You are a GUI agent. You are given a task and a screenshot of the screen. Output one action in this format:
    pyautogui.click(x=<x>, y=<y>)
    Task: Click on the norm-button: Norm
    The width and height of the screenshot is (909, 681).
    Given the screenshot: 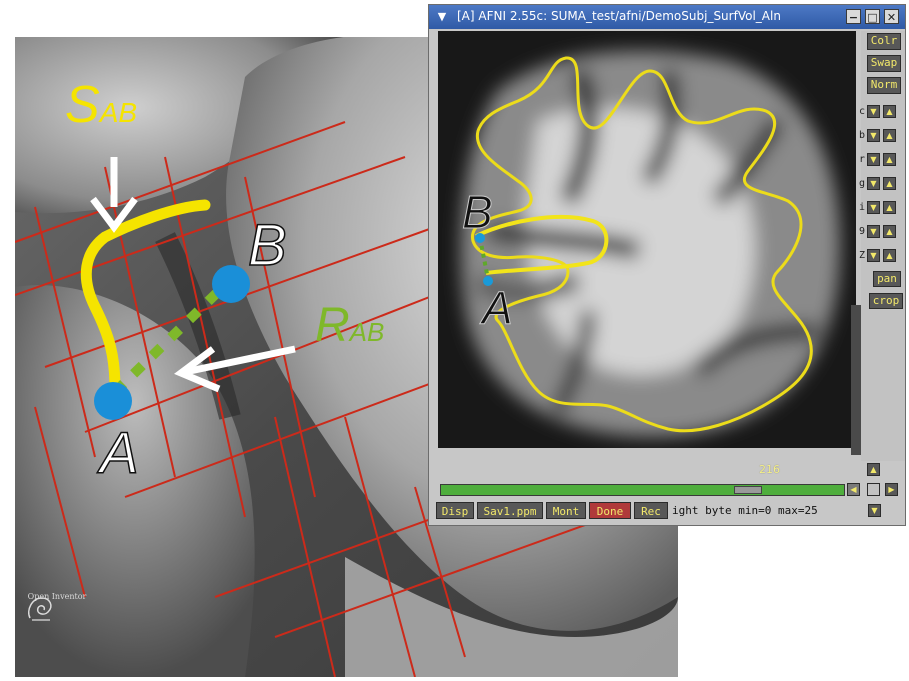 What is the action you would take?
    pyautogui.click(x=884, y=85)
    